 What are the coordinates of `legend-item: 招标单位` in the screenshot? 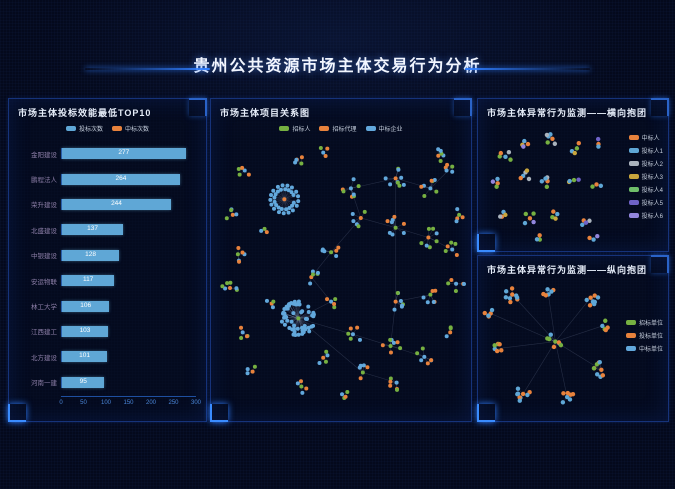 It's located at (644, 322).